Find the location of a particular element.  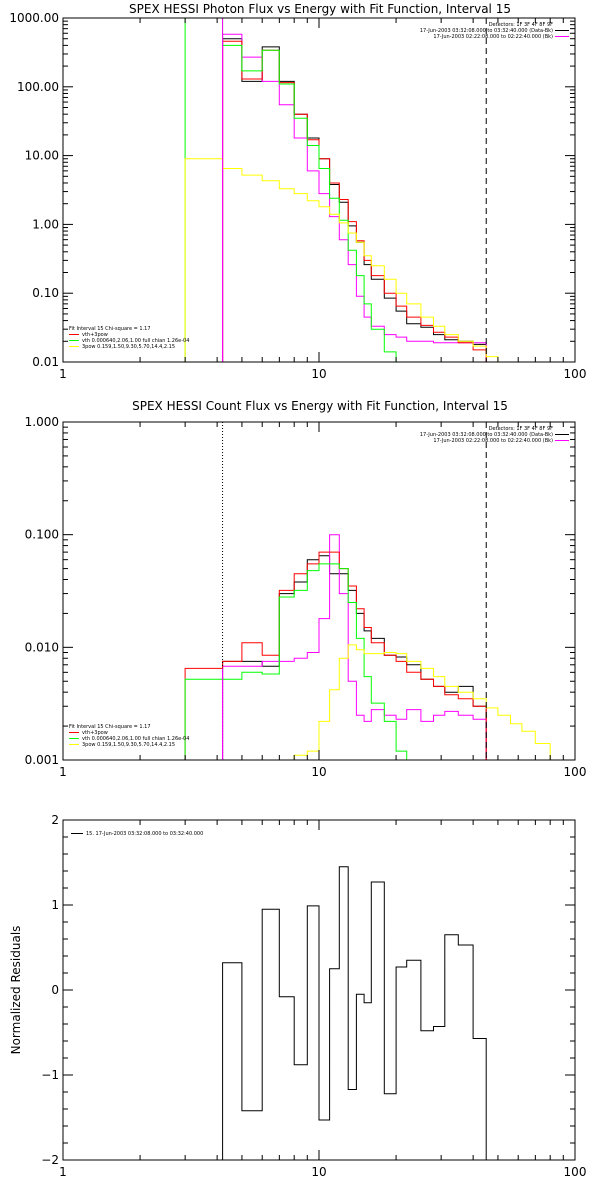

y-tick-label: 2 is located at coordinates (55, 820).